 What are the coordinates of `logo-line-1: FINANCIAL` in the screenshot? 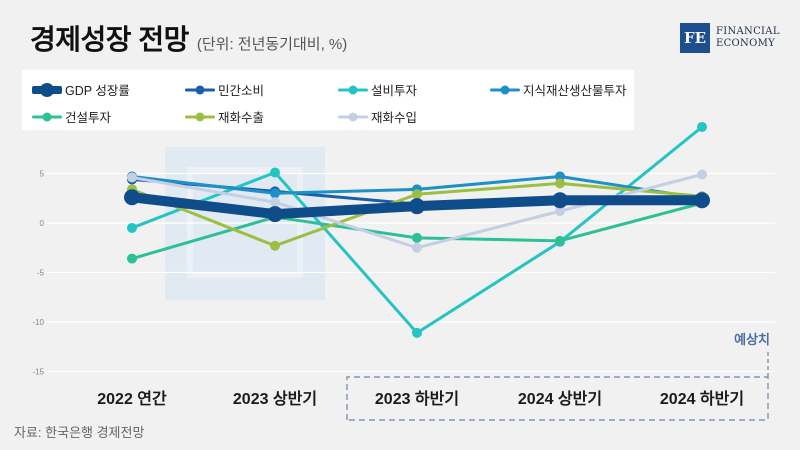 It's located at (748, 31).